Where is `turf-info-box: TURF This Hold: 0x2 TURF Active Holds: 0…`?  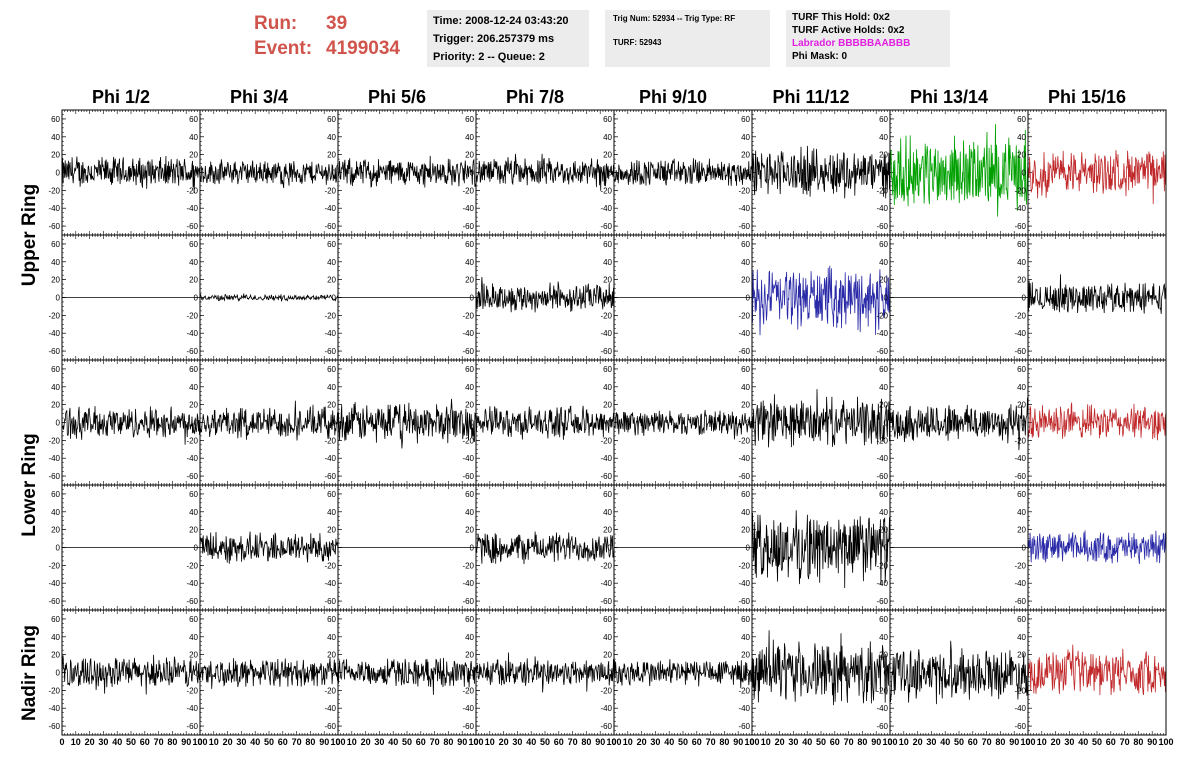
turf-info-box: TURF This Hold: 0x2 TURF Active Holds: 0… is located at coordinates (868, 38).